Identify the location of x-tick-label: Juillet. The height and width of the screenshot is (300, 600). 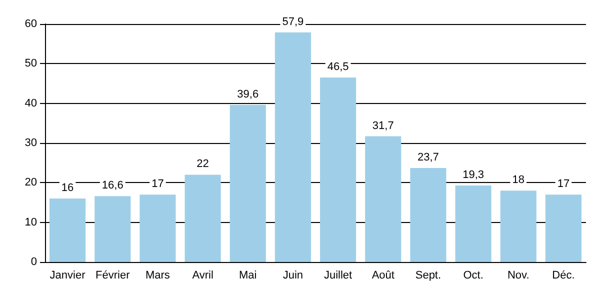
(338, 276).